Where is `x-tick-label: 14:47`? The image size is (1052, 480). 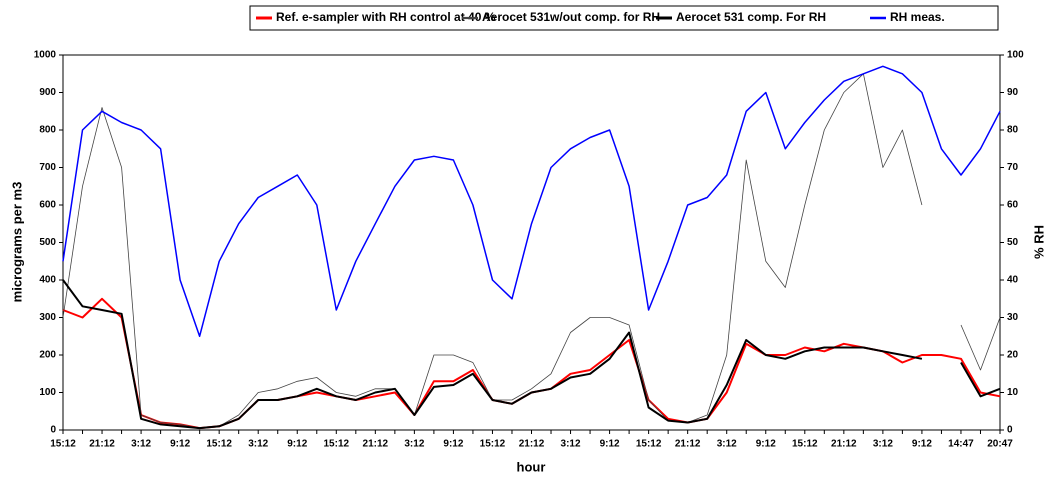
x-tick-label: 14:47 is located at coordinates (961, 444).